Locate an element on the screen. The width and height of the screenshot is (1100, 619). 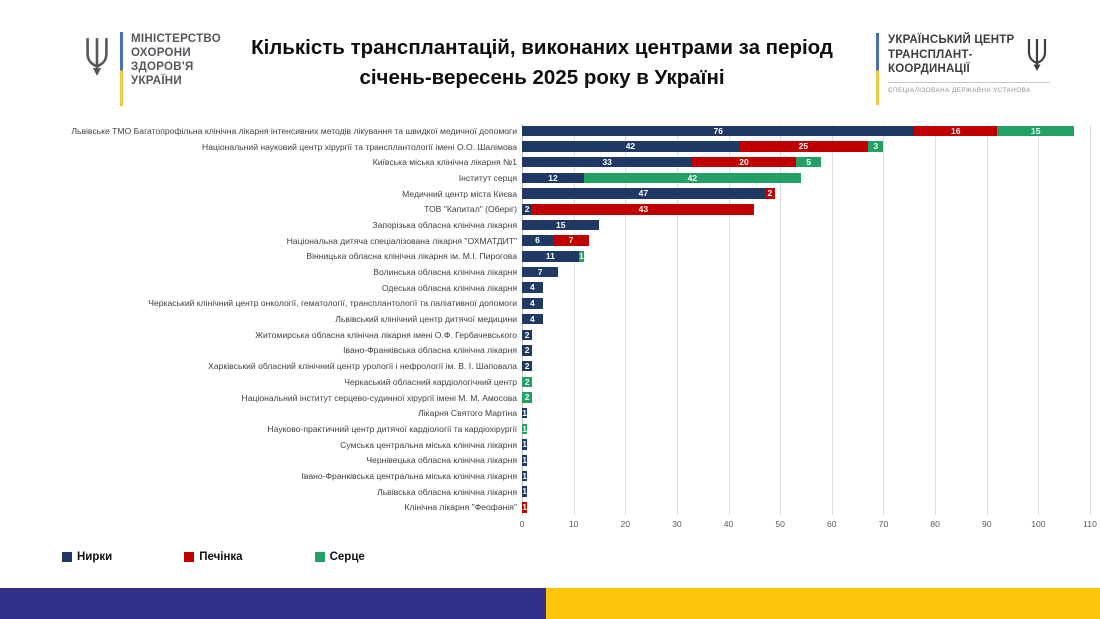
bar-segment: 3 is located at coordinates (875, 146).